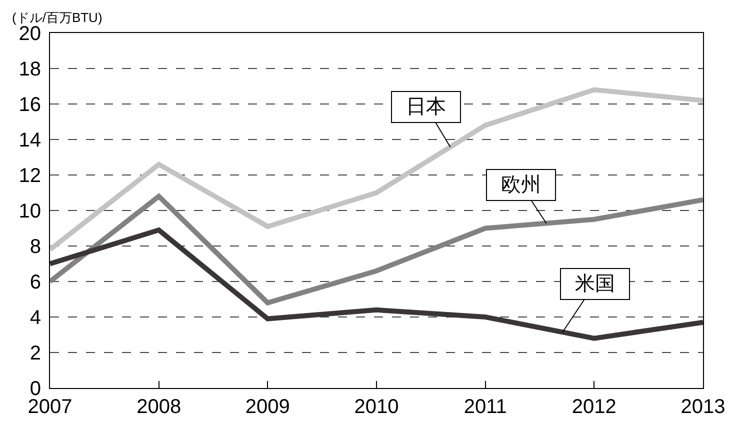 This screenshot has height=422, width=740. Describe the element at coordinates (35, 318) in the screenshot. I see `y-tick-label: 4` at that location.